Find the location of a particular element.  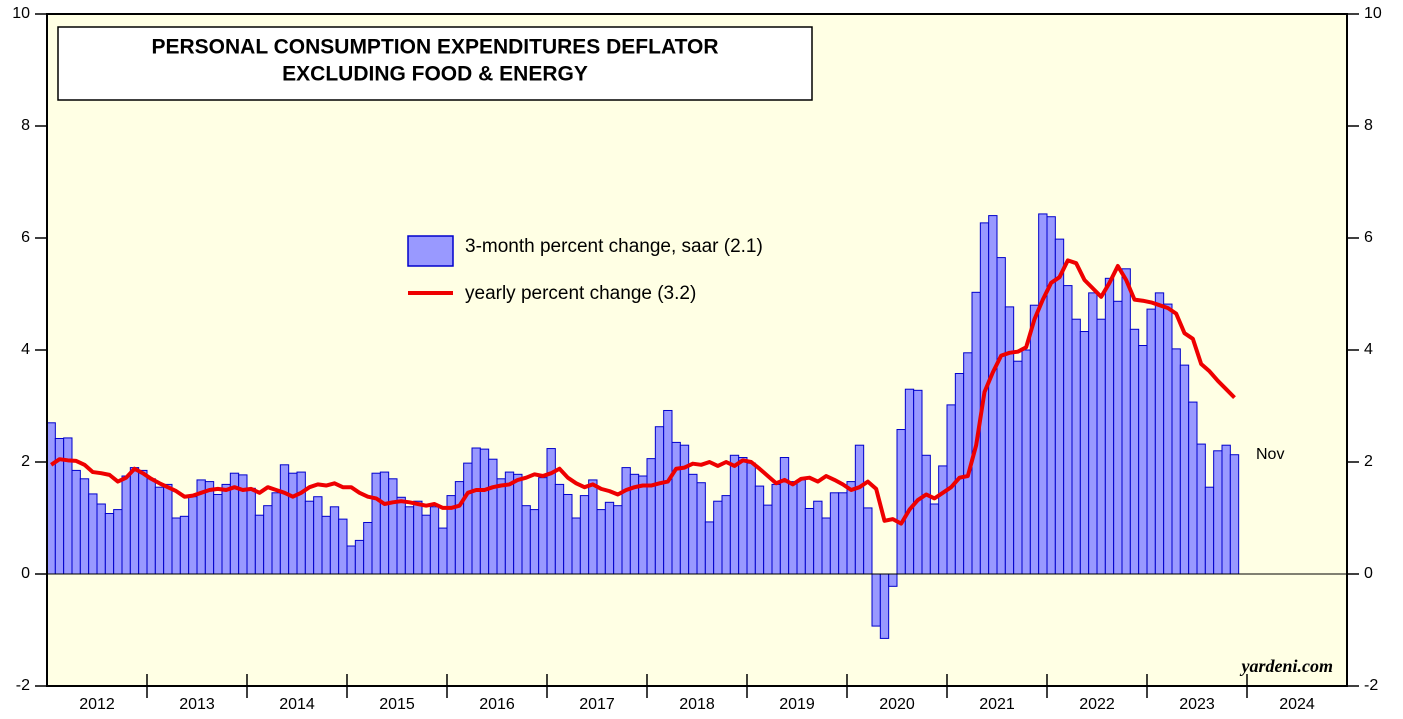

x-tick-label: 2018 is located at coordinates (697, 704).